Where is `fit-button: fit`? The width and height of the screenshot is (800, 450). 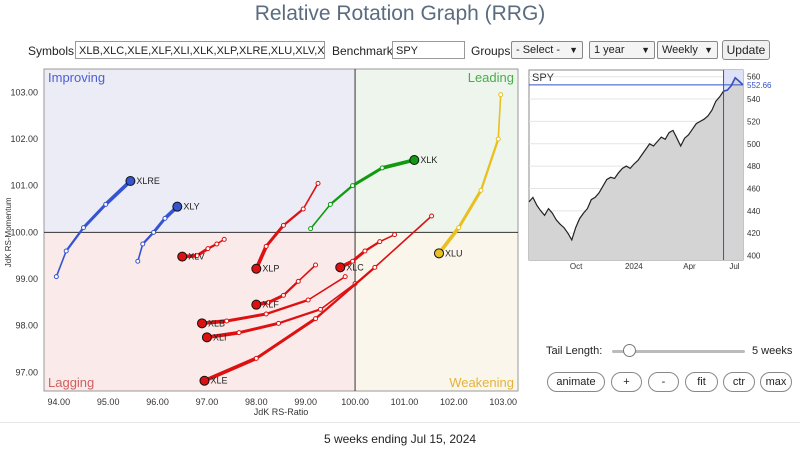
fit-button: fit is located at coordinates (701, 382).